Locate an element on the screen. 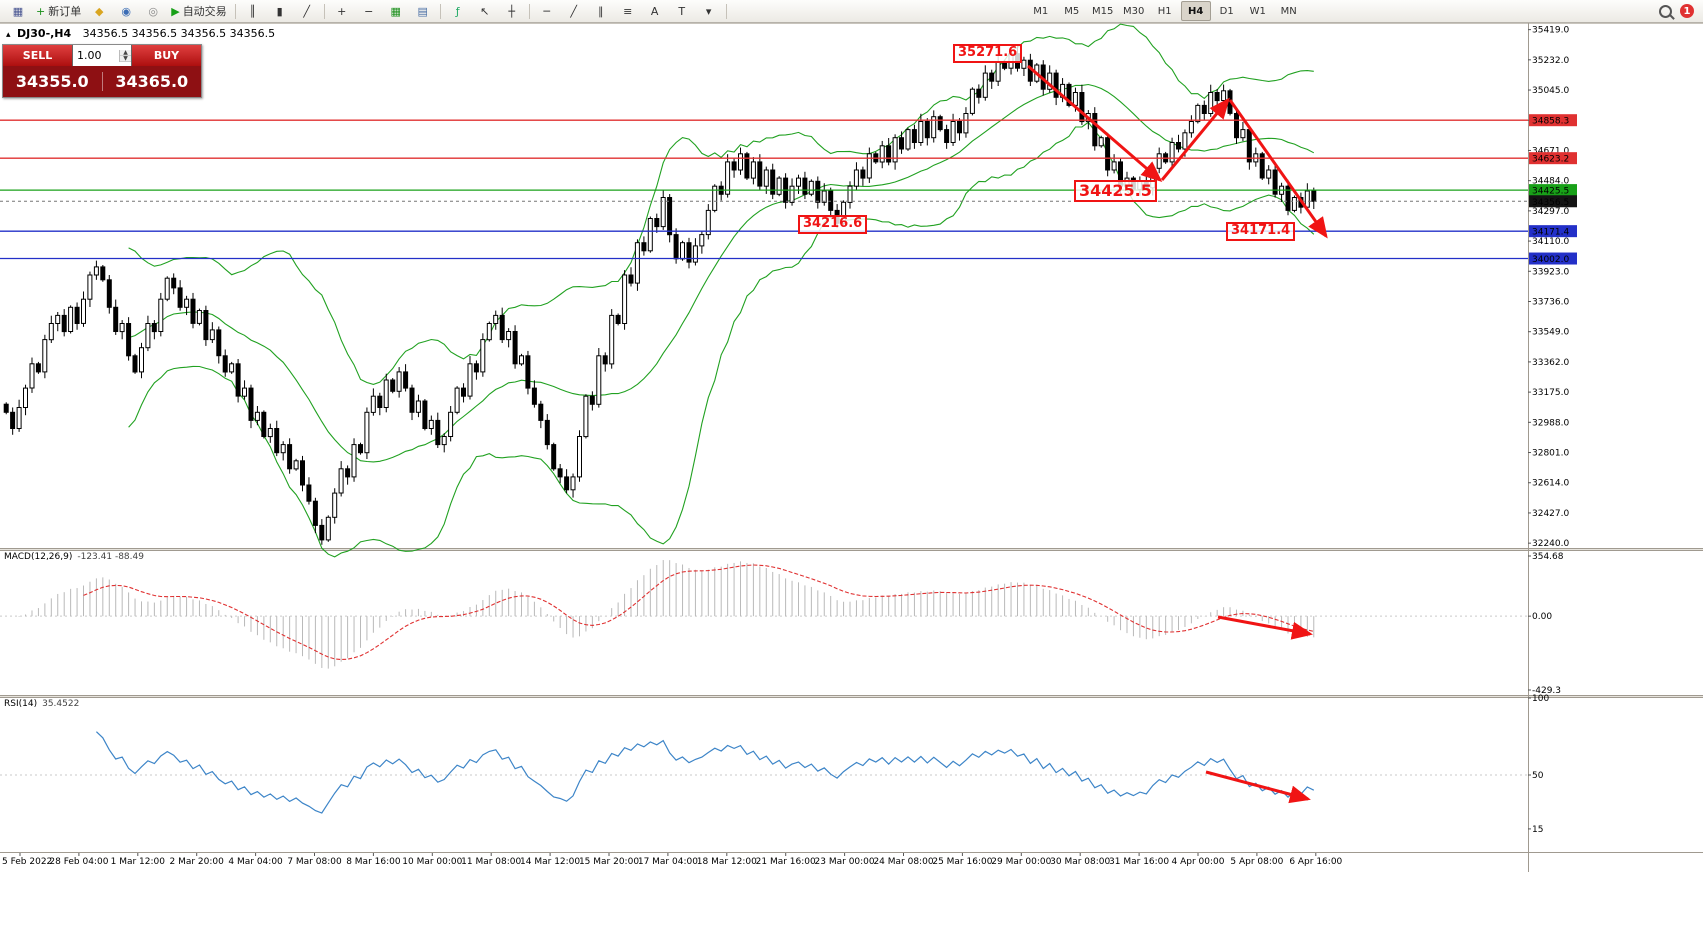 The image size is (1703, 942). text-label-icon: T is located at coordinates (682, 11).